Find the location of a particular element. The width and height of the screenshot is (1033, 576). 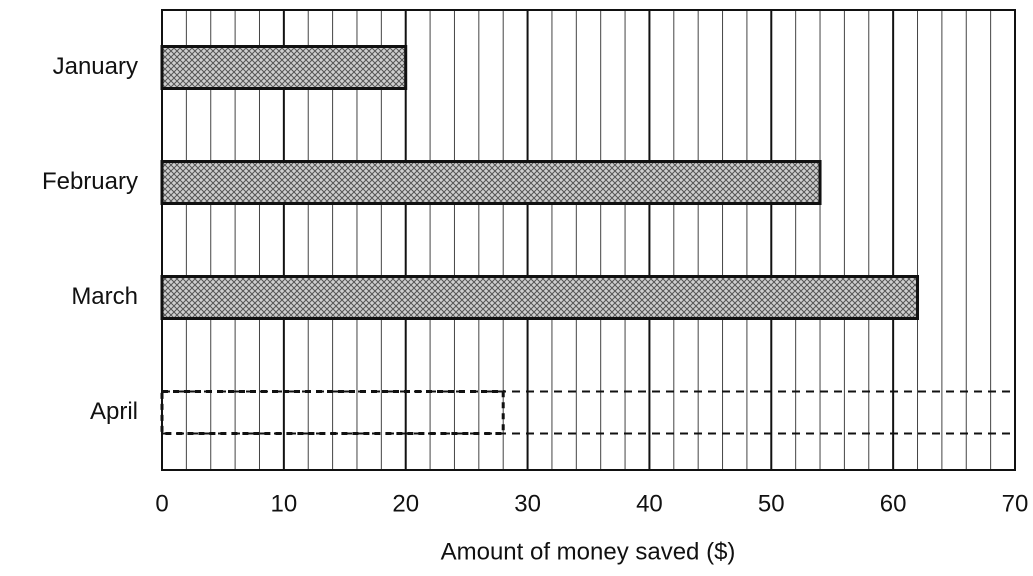

x-axis-label: Amount of money saved ($) is located at coordinates (588, 551).